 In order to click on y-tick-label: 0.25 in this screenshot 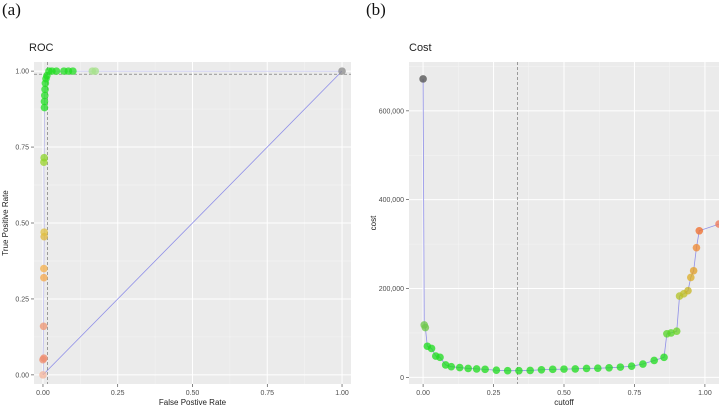, I will do `click(22, 299)`.